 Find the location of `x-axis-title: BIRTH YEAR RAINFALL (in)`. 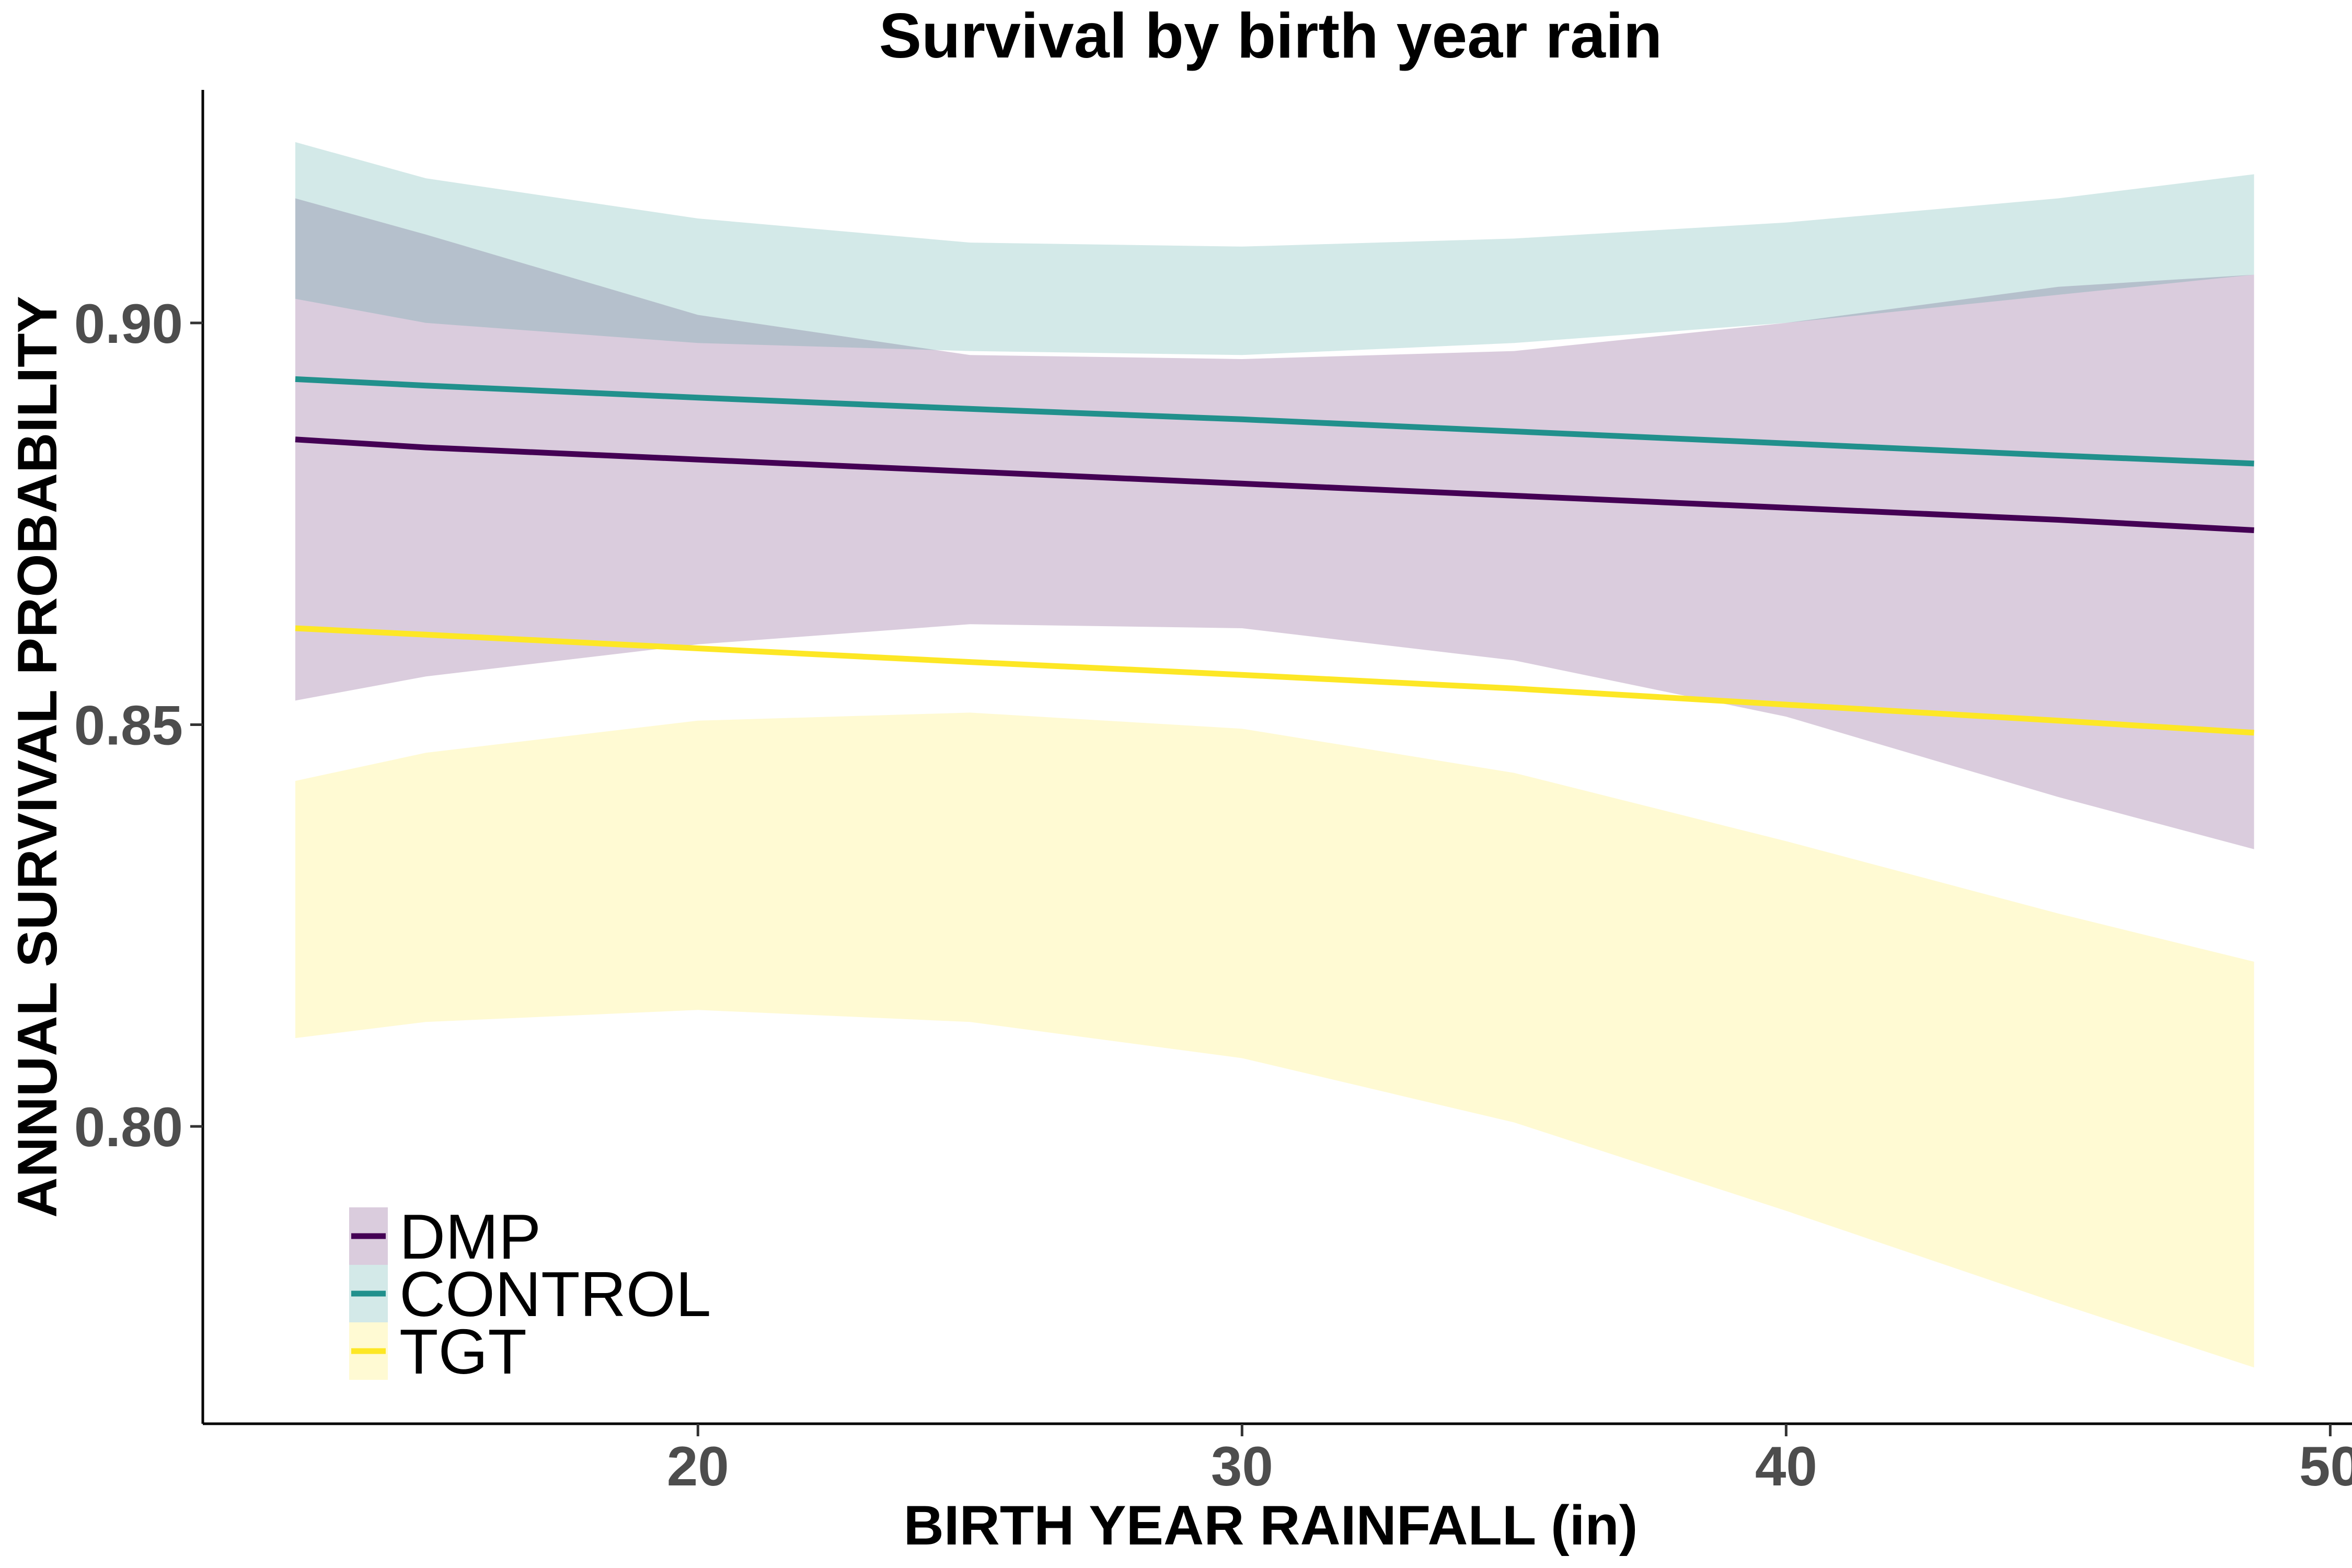

x-axis-title: BIRTH YEAR RAINFALL (in) is located at coordinates (1271, 1525).